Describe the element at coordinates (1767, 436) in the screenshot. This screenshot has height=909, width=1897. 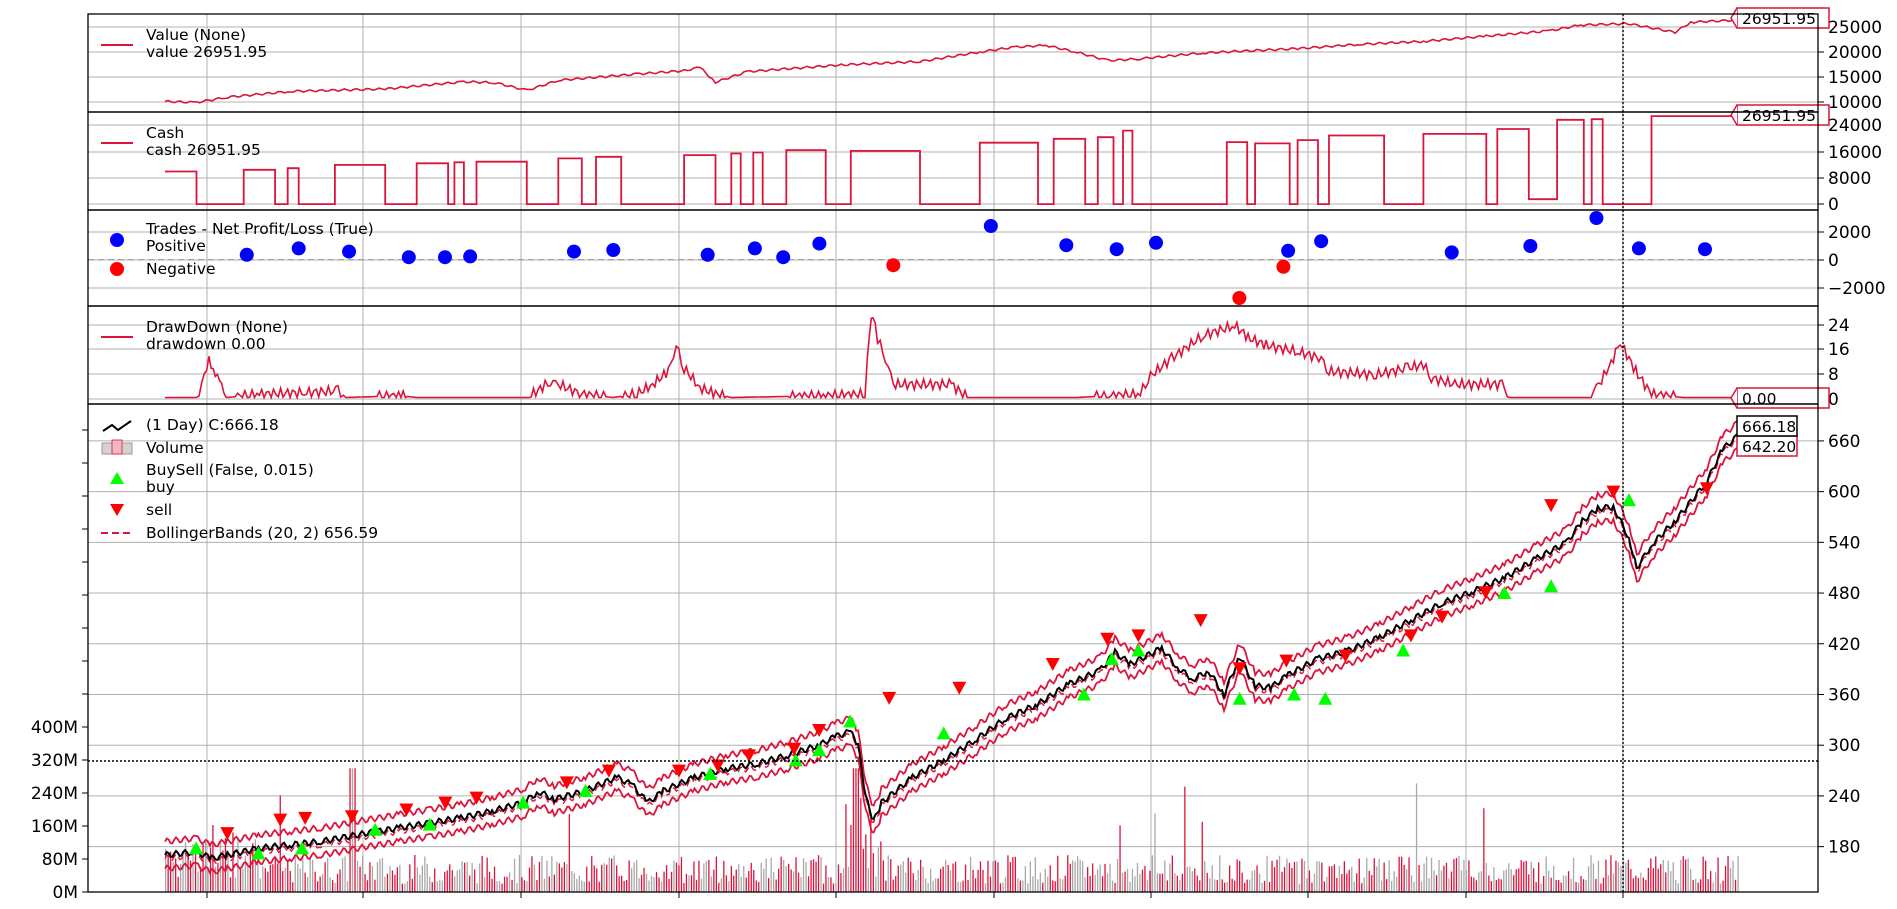
I see `price-tags: 642.20 666.18` at that location.